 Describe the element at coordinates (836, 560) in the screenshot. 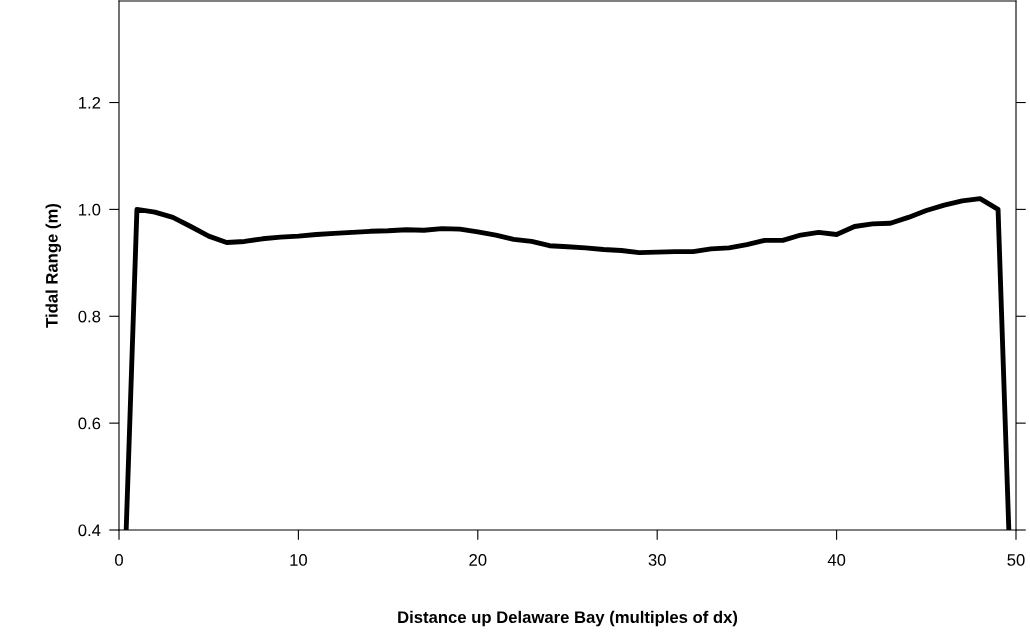

I see `x-tick-label: 40` at that location.